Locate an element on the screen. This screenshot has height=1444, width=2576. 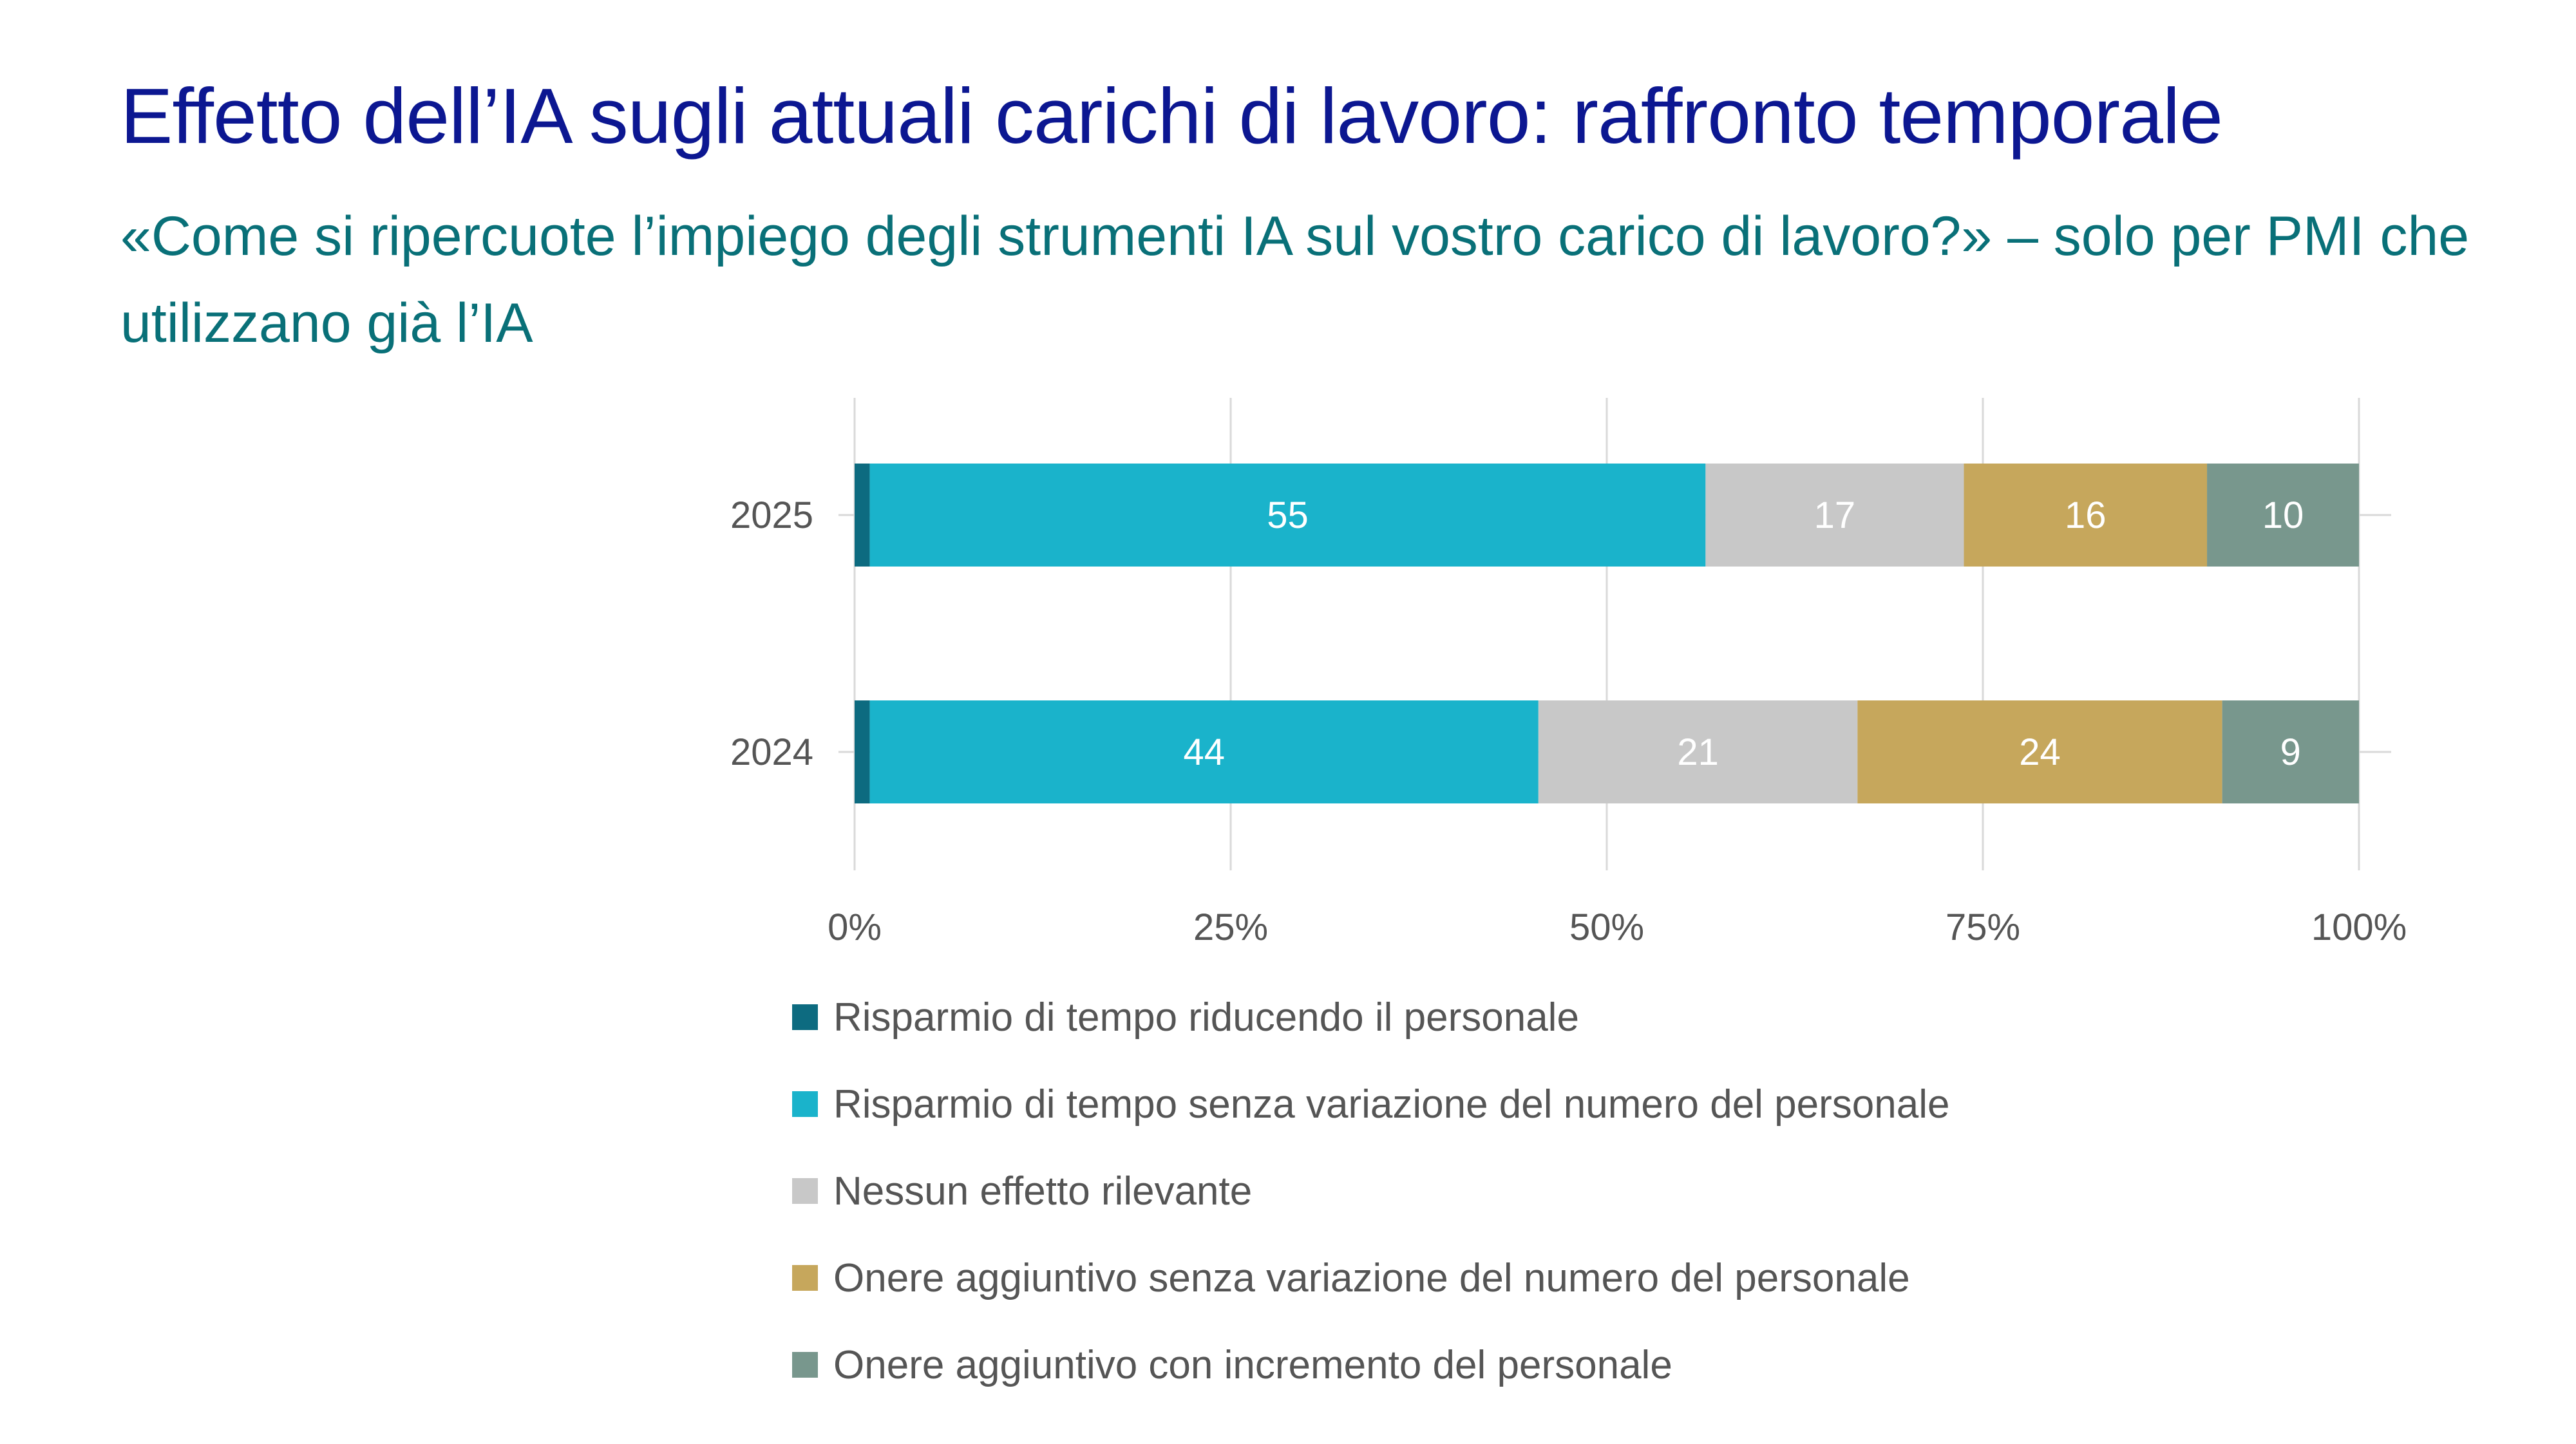
bar-value-label: 55 is located at coordinates (1288, 515).